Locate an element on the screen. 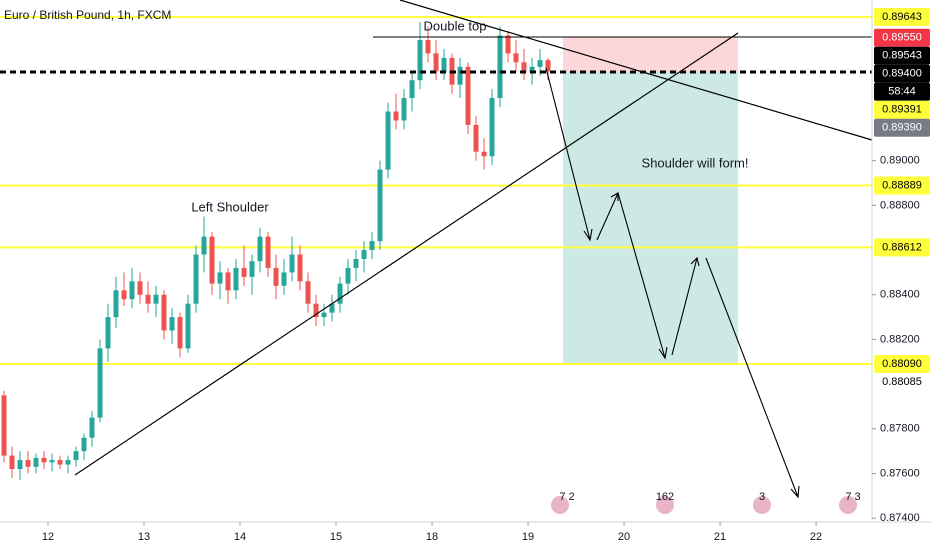 This screenshot has width=932, height=555. chart-title: Euro / British Pound, 1h, FXCM is located at coordinates (87, 15).